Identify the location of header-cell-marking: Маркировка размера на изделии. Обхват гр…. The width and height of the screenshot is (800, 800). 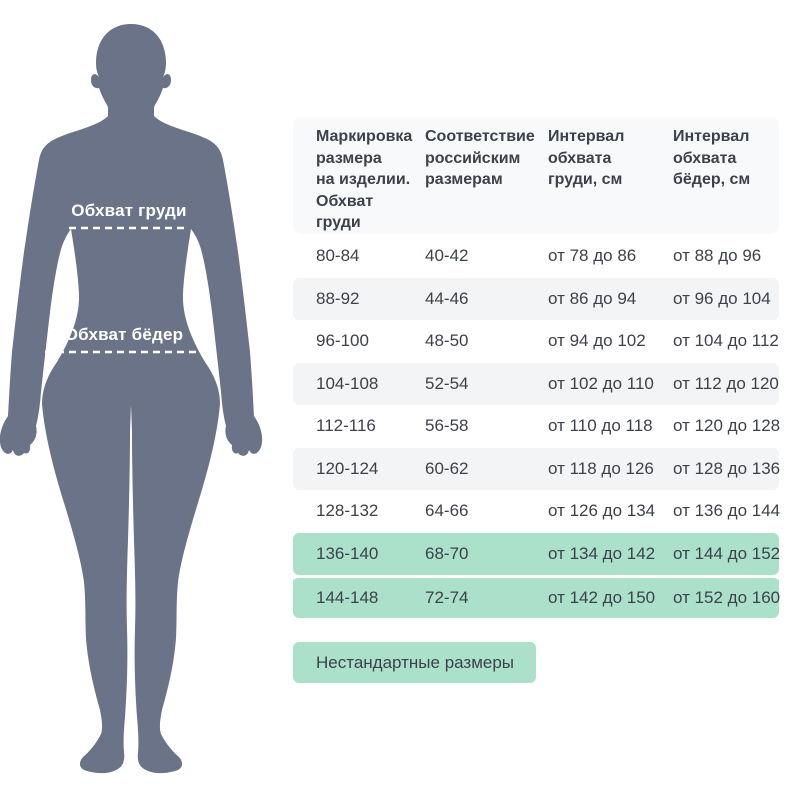
(364, 179).